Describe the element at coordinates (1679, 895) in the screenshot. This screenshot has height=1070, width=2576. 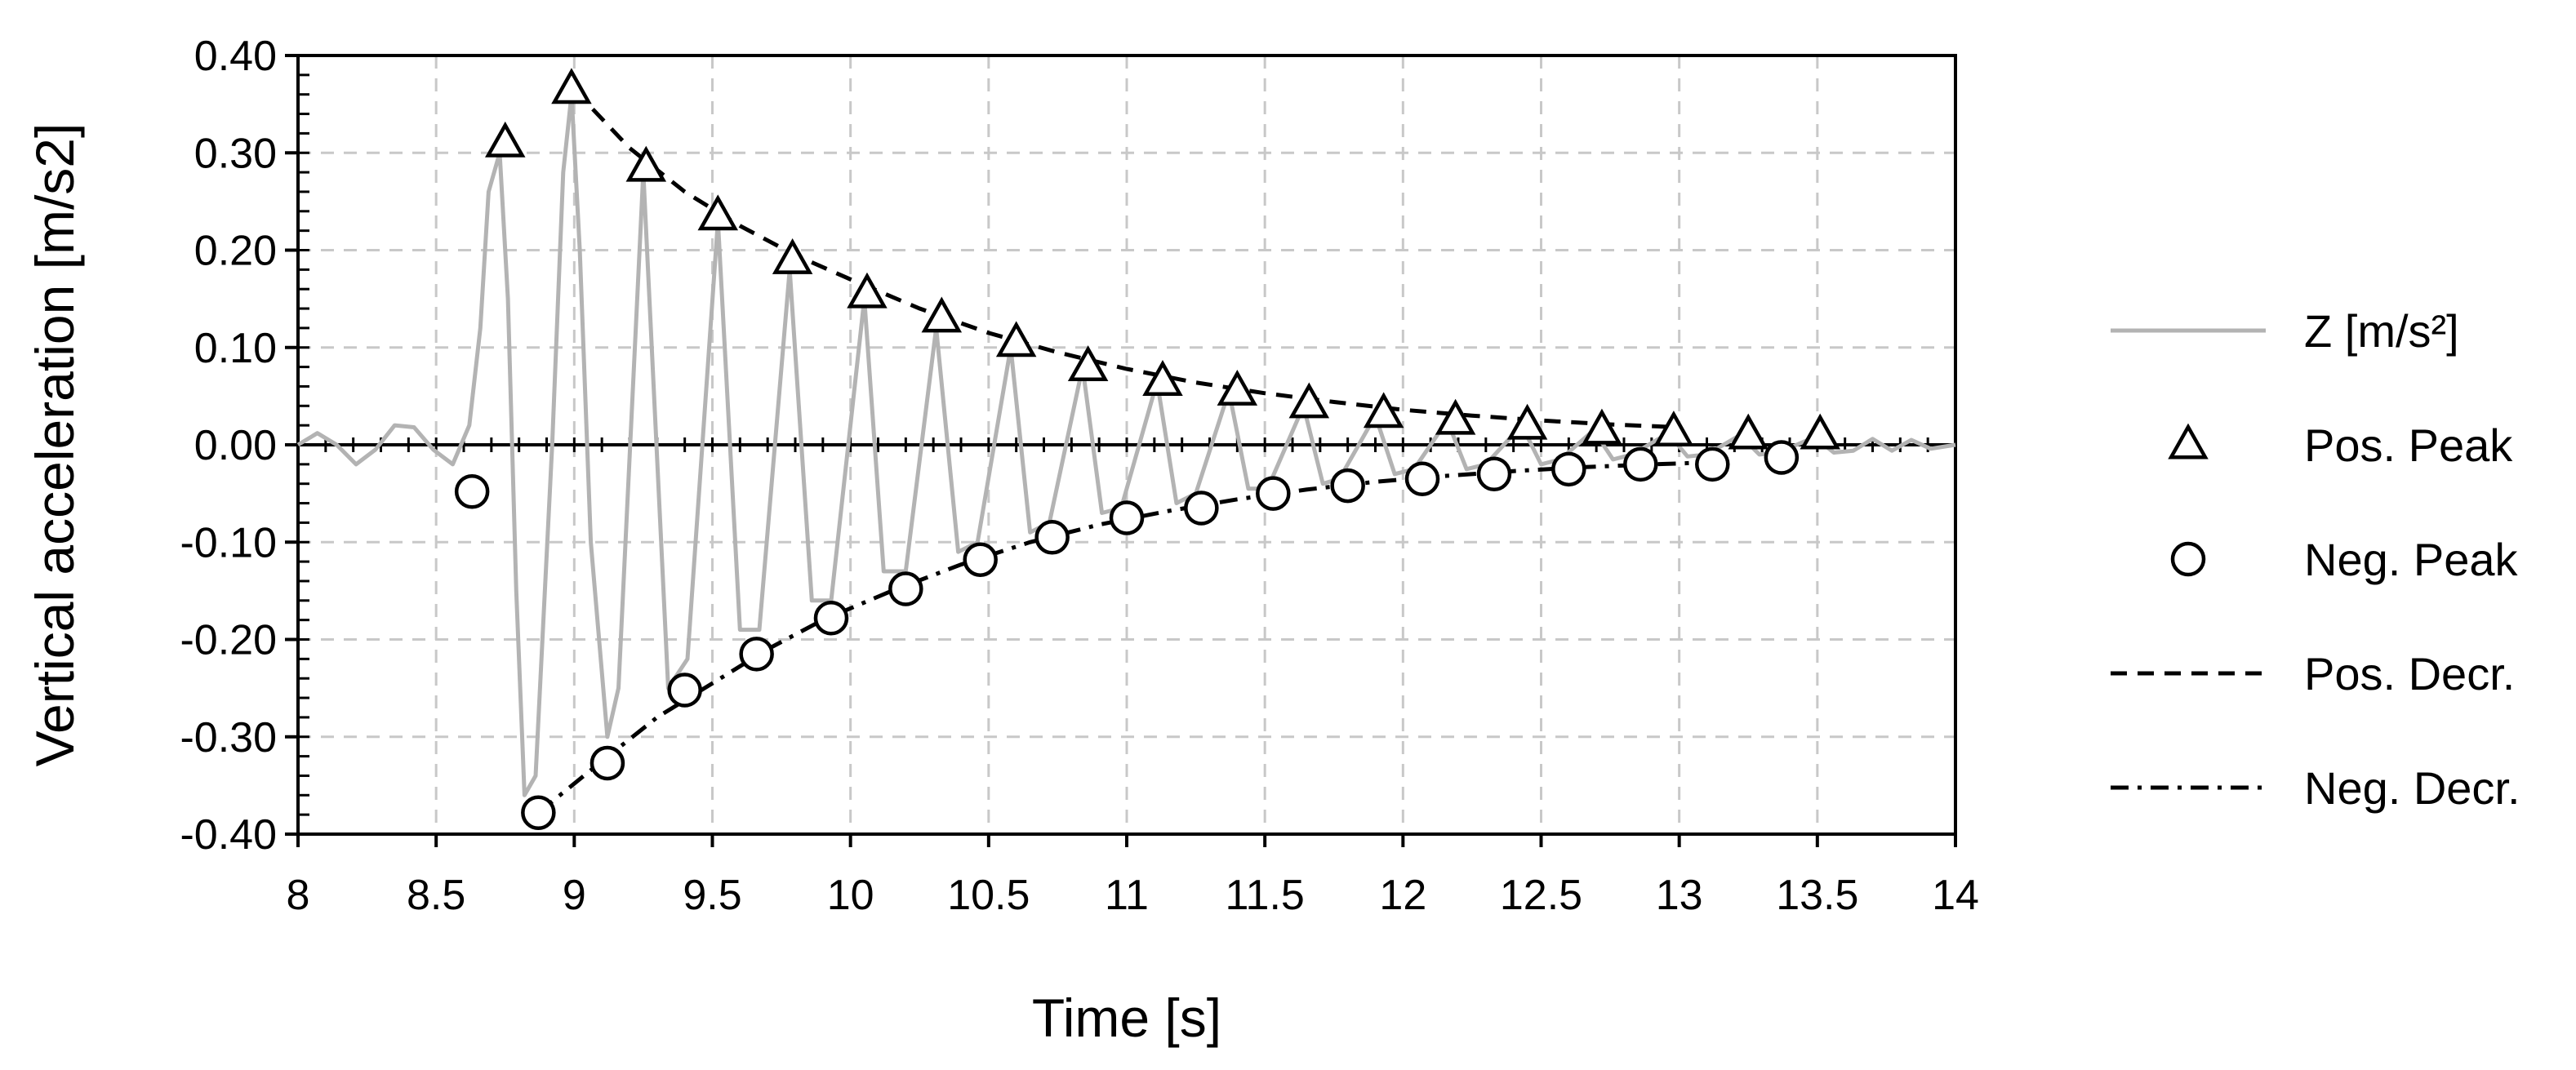
I see `x-tick-label: 13` at that location.